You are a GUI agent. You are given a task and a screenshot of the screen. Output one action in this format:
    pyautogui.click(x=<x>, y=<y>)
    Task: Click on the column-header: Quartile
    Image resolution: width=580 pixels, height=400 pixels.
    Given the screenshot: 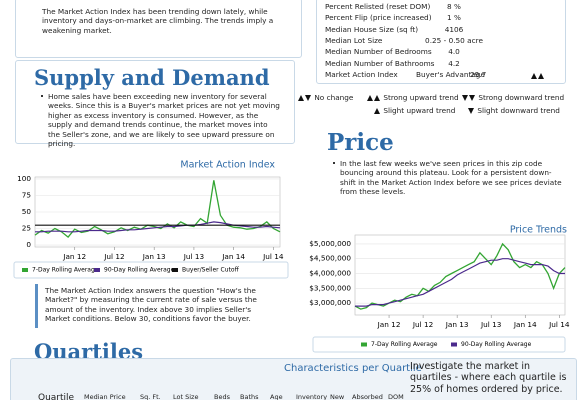 What is the action you would take?
    pyautogui.click(x=56, y=396)
    